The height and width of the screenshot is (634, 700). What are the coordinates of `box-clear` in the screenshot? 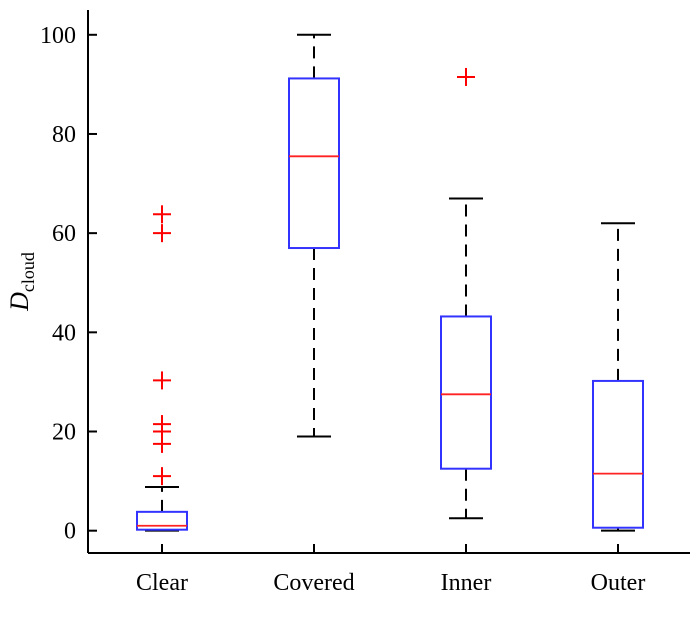 It's located at (162, 368).